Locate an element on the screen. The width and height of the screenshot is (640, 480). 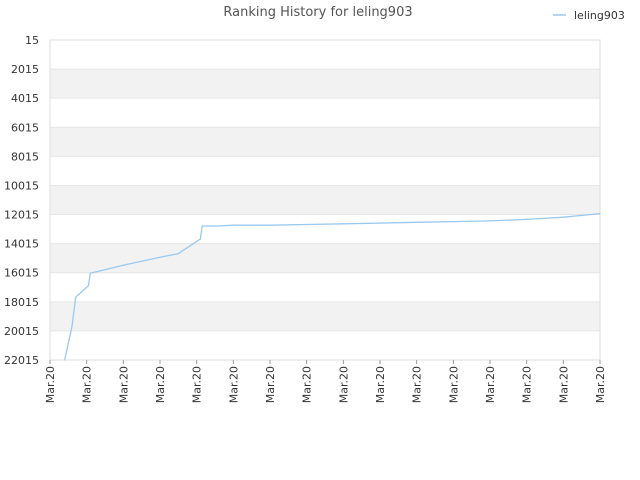
y-tick-label: 20015 is located at coordinates (21, 331).